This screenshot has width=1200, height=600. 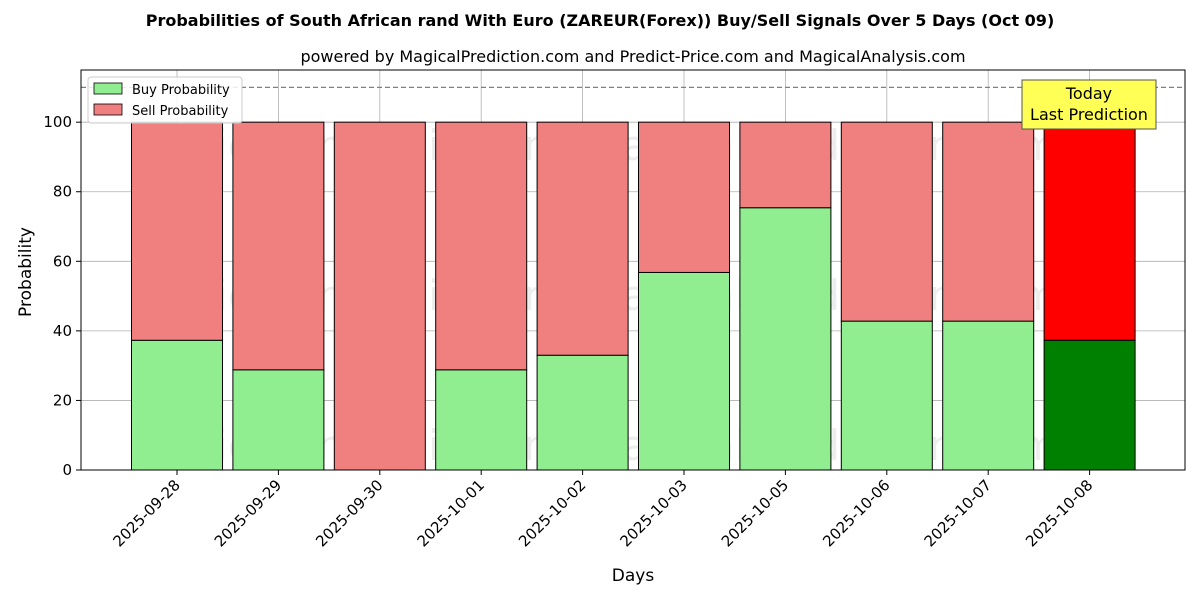 I want to click on x-tick-label: 2025-10-06, so click(x=856, y=513).